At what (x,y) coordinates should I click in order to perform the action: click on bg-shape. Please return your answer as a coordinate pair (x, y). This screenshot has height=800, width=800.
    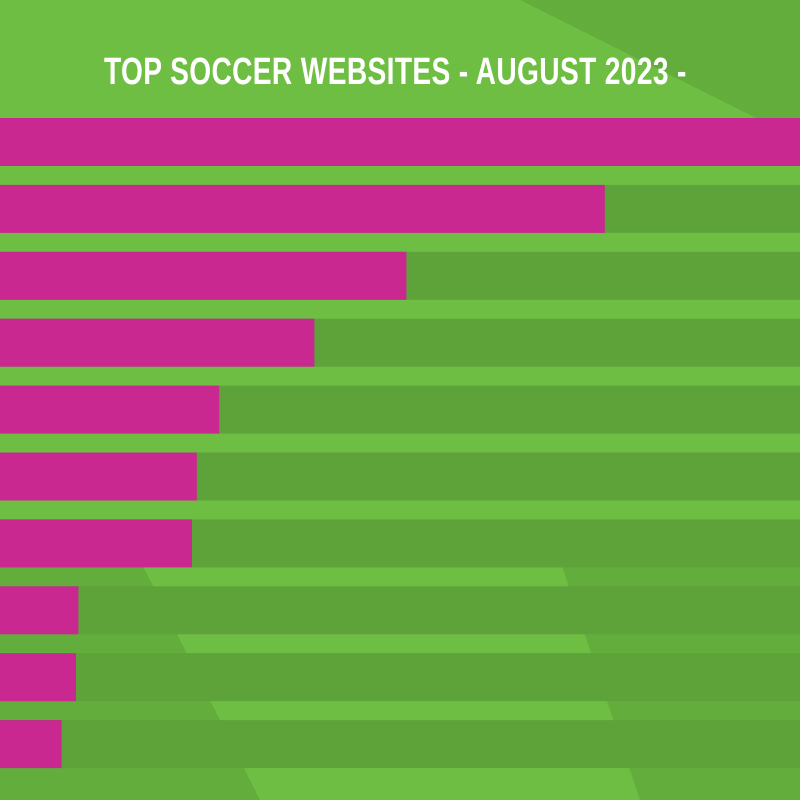
    Looking at the image, I should click on (660, 70).